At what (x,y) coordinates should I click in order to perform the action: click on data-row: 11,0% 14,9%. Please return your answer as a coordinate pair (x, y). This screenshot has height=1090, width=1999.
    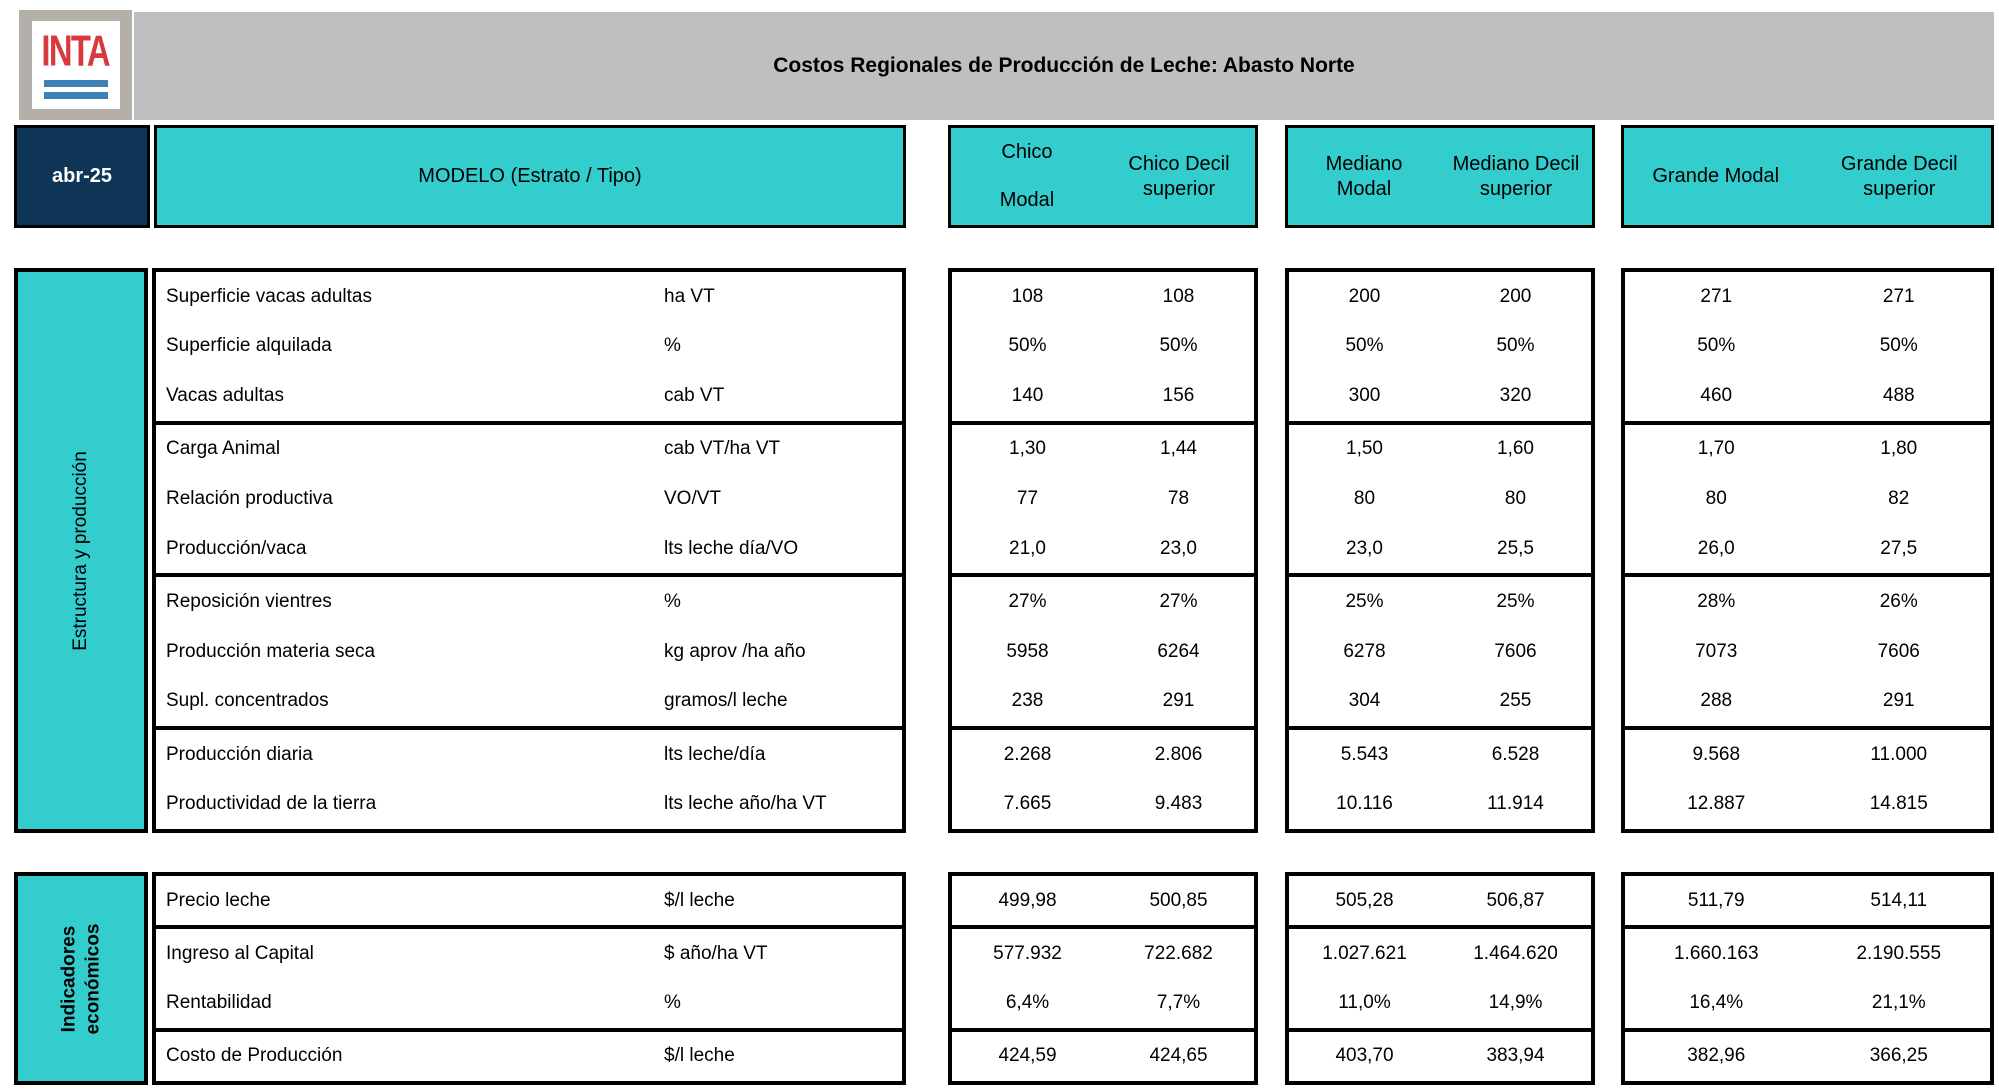
    Looking at the image, I should click on (1440, 1003).